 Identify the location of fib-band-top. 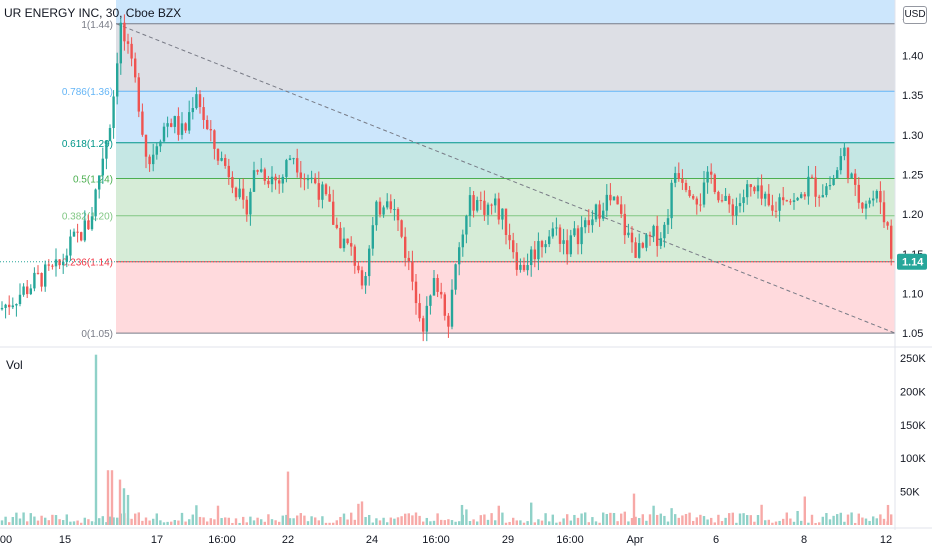
(505, 12).